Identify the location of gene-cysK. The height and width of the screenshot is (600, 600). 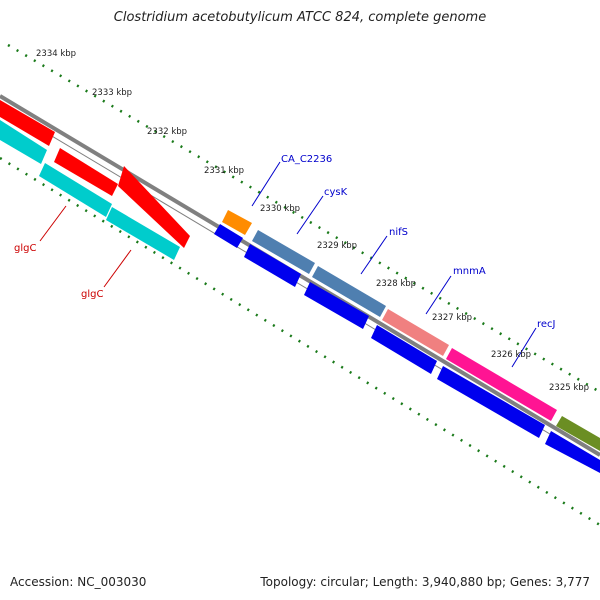
(283, 252).